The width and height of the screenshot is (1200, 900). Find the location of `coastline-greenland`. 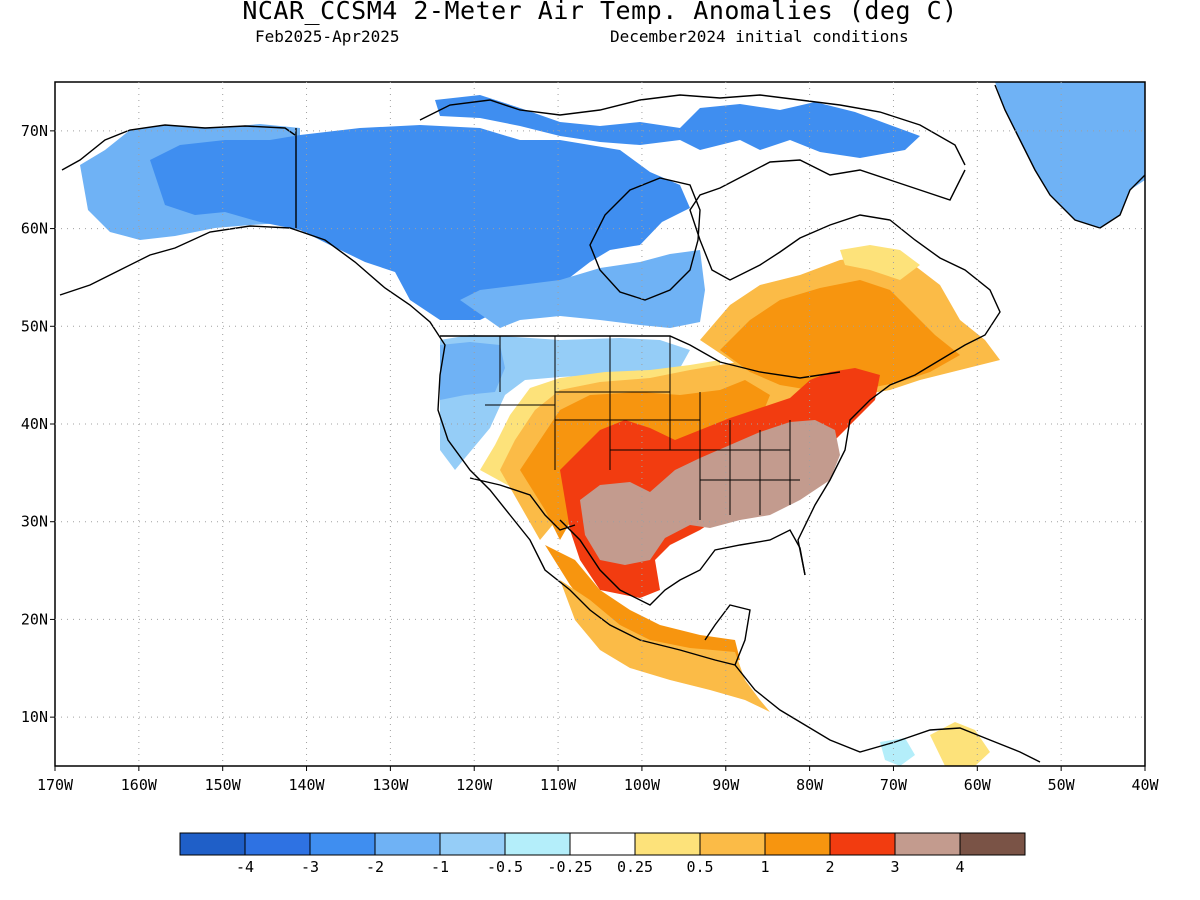

coastline-greenland is located at coordinates (1069, 156).